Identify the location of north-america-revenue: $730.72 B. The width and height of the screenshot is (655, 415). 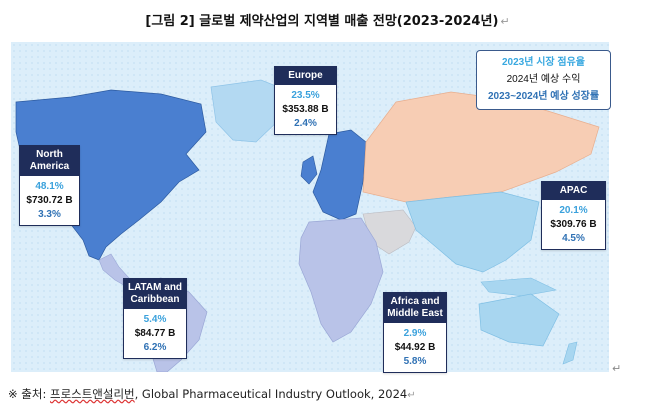
(49, 200).